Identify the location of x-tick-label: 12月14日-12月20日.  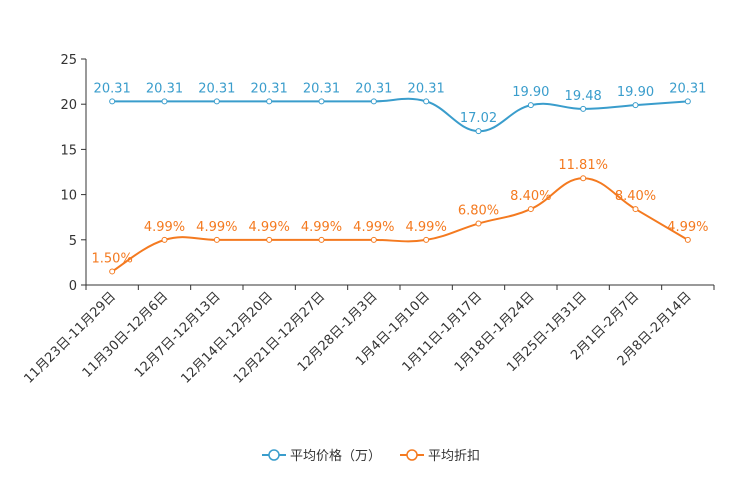
(227, 337).